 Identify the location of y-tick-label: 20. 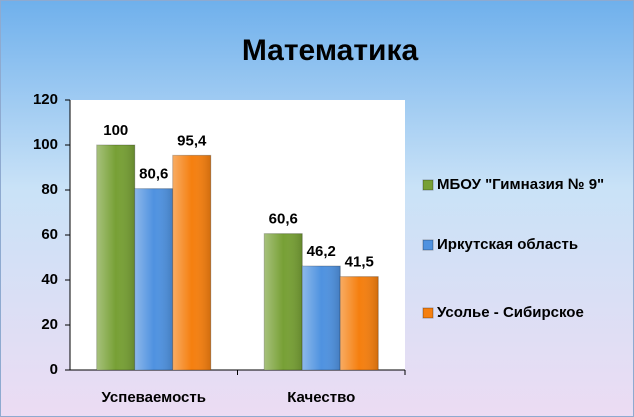
(49, 324).